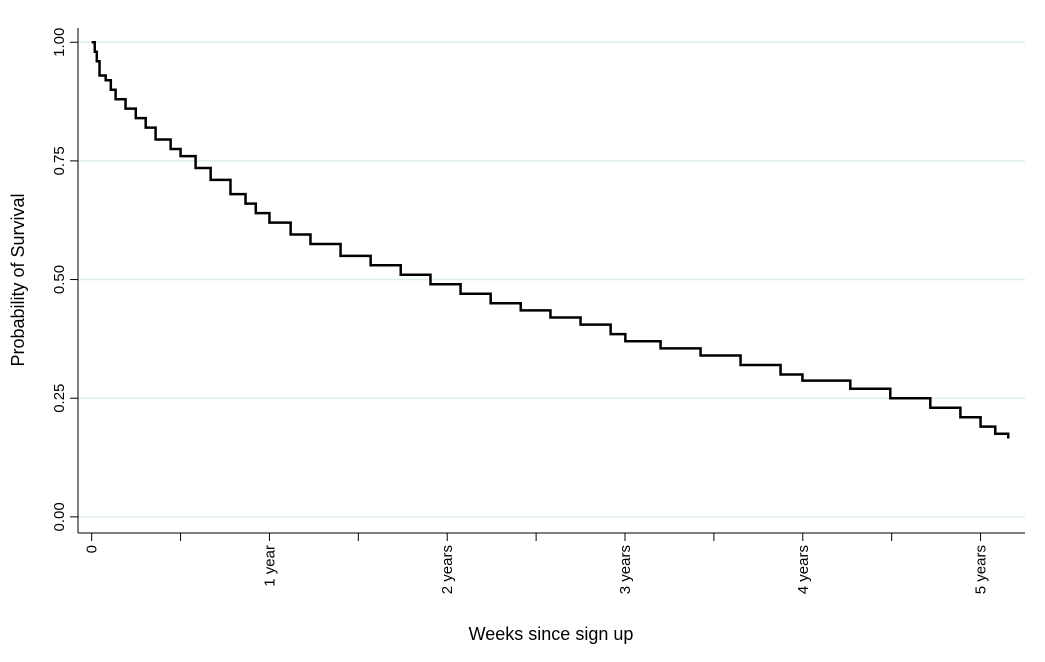  Describe the element at coordinates (59, 42) in the screenshot. I see `y-tick-label: 1.00` at that location.